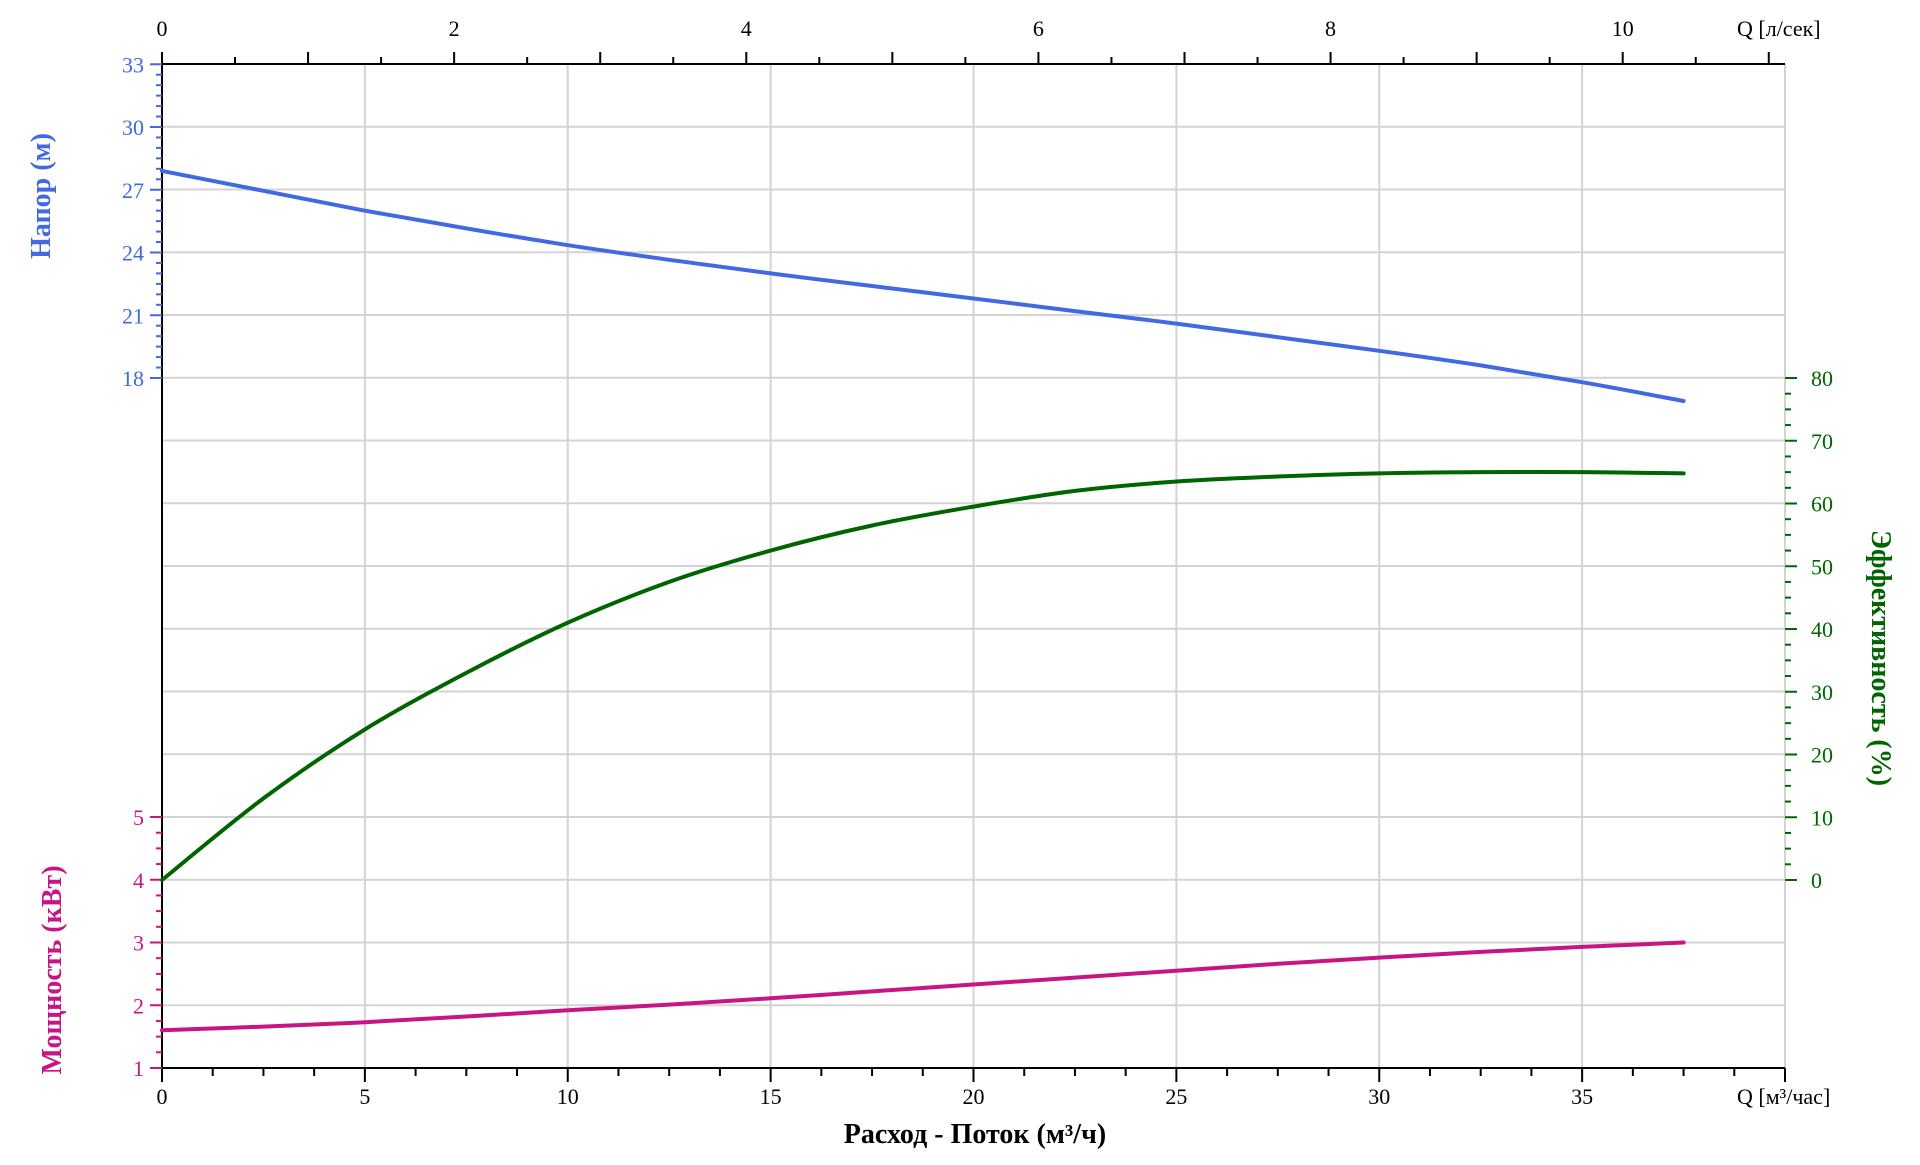 Image resolution: width=1920 pixels, height=1165 pixels. What do you see at coordinates (133, 64) in the screenshot?
I see `head-tick-label: 33` at bounding box center [133, 64].